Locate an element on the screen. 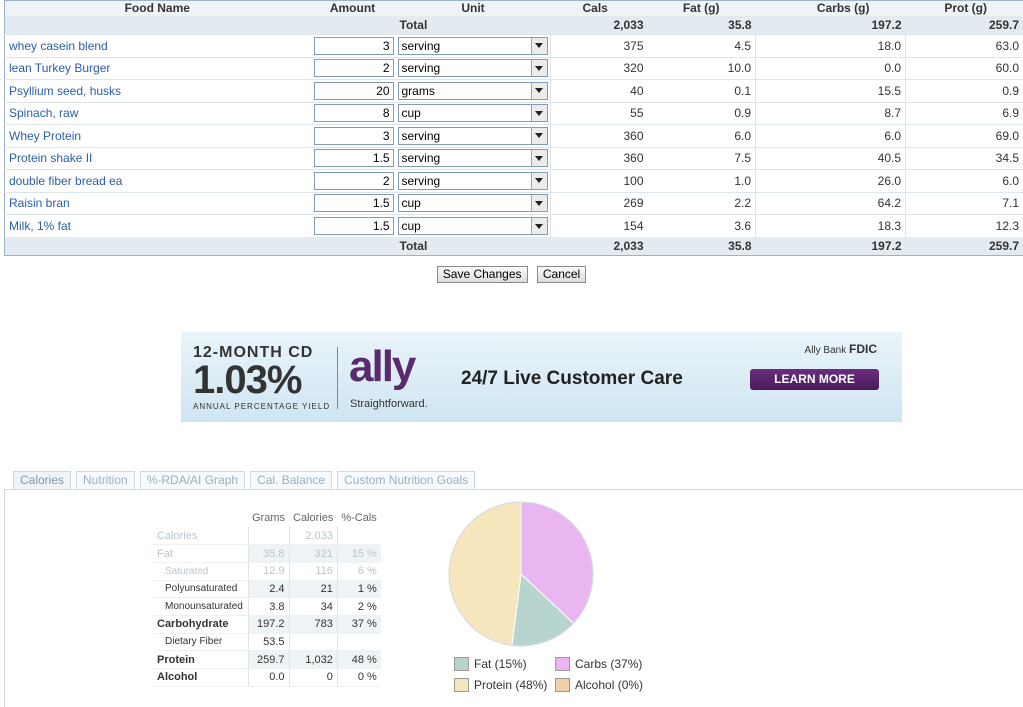 The image size is (1023, 707). nutrition-row-fat: Fat 35.8 321 15 % is located at coordinates (267, 553).